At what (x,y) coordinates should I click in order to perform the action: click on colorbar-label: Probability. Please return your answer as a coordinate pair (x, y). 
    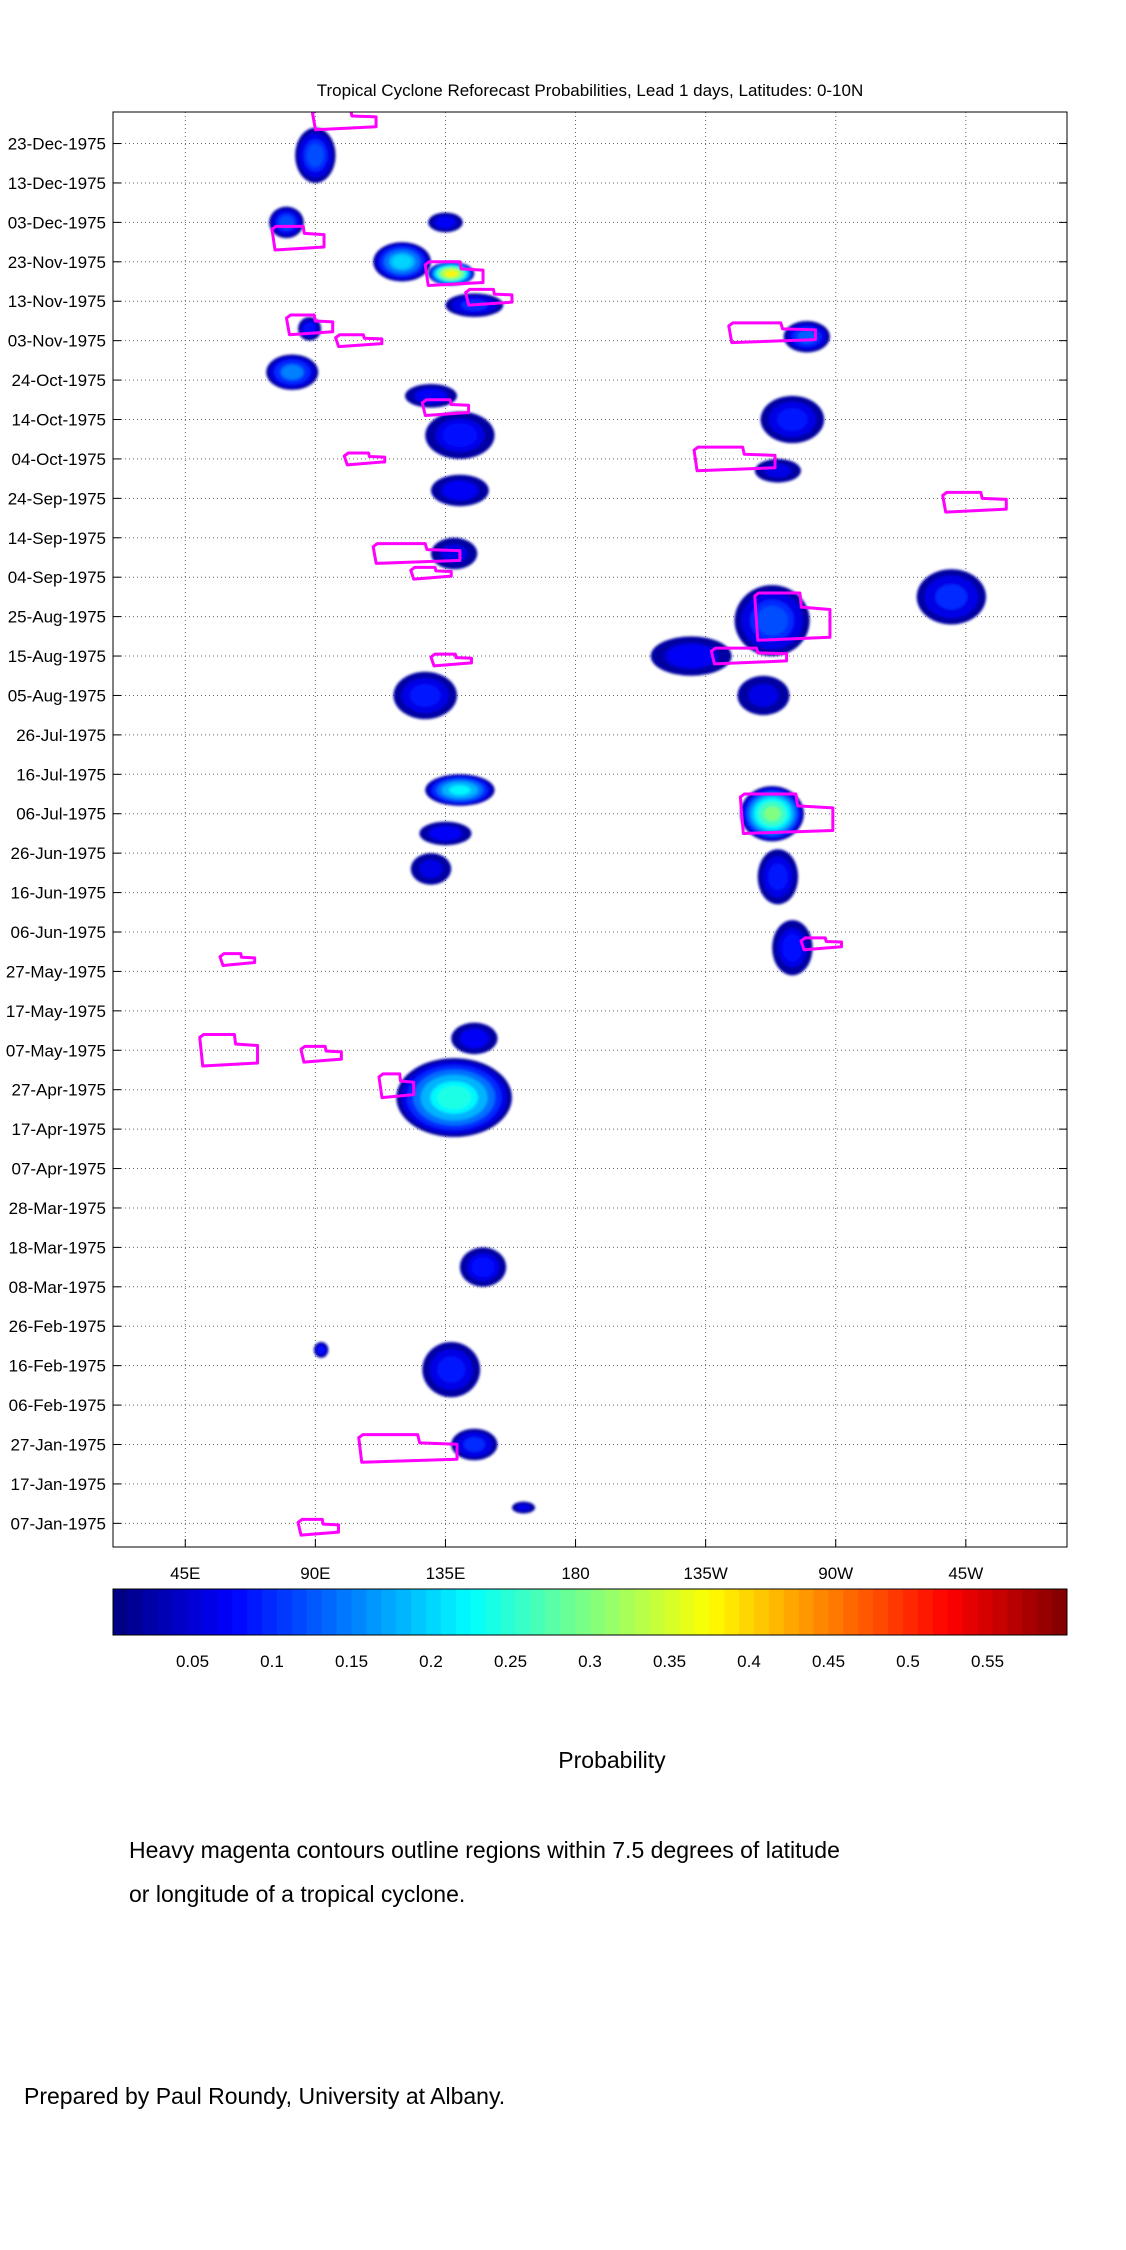
    Looking at the image, I should click on (612, 1760).